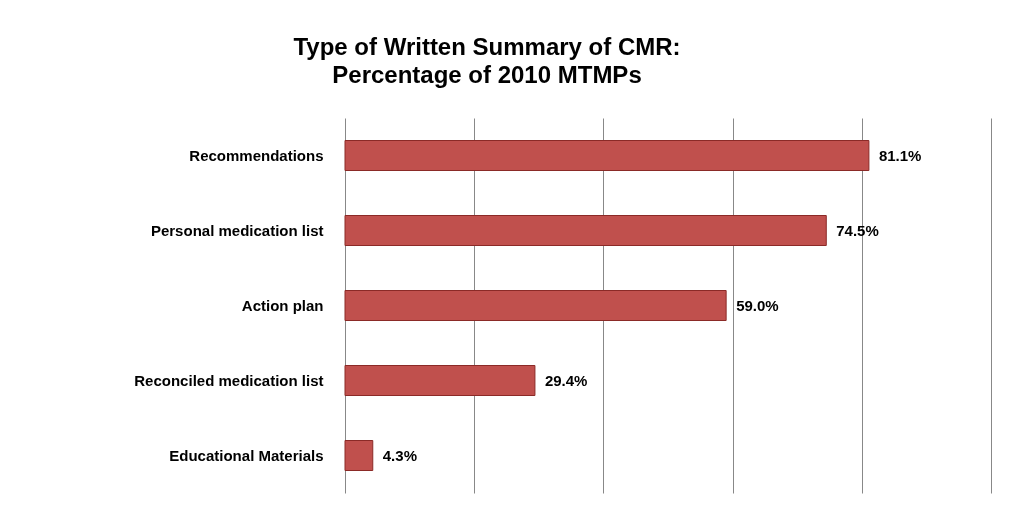 The width and height of the screenshot is (1009, 508). What do you see at coordinates (229, 380) in the screenshot?
I see `y-tick-label: Reconciled medication list` at bounding box center [229, 380].